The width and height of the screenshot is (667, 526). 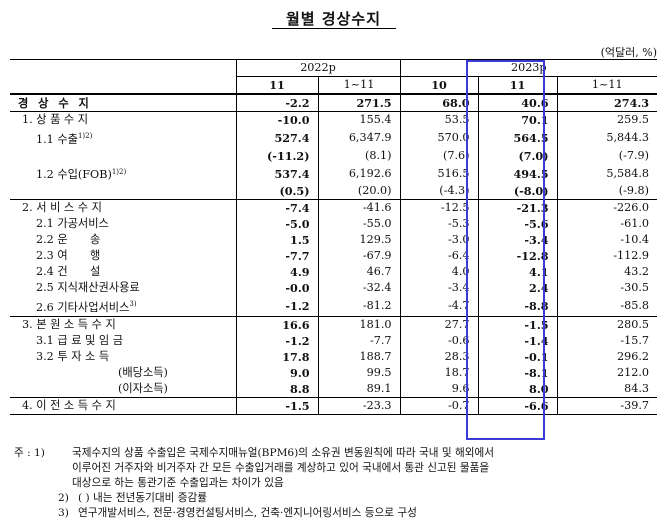 What do you see at coordinates (628, 52) in the screenshot?
I see `unit-label: (억달러, %)` at bounding box center [628, 52].